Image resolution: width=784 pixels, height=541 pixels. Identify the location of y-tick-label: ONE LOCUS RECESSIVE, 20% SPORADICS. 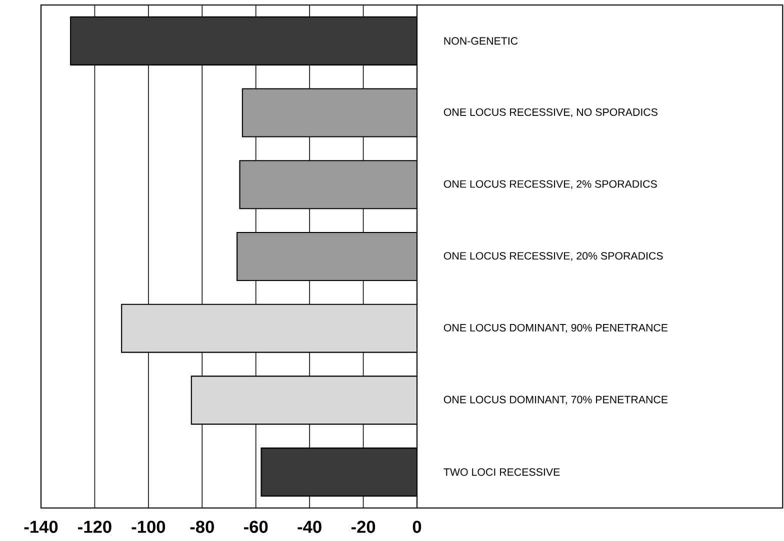
(553, 256).